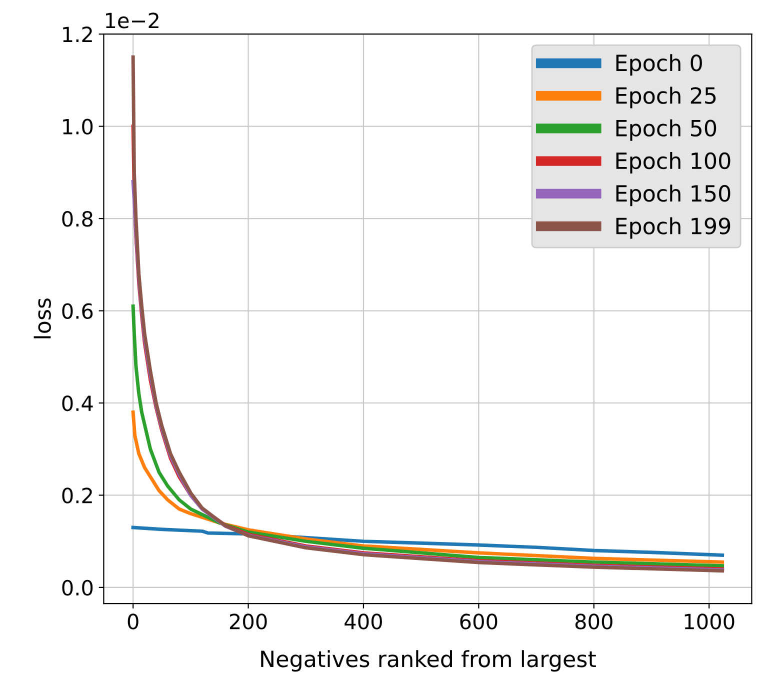 This screenshot has width=757, height=682. I want to click on legend-label: Epoch 100, so click(673, 163).